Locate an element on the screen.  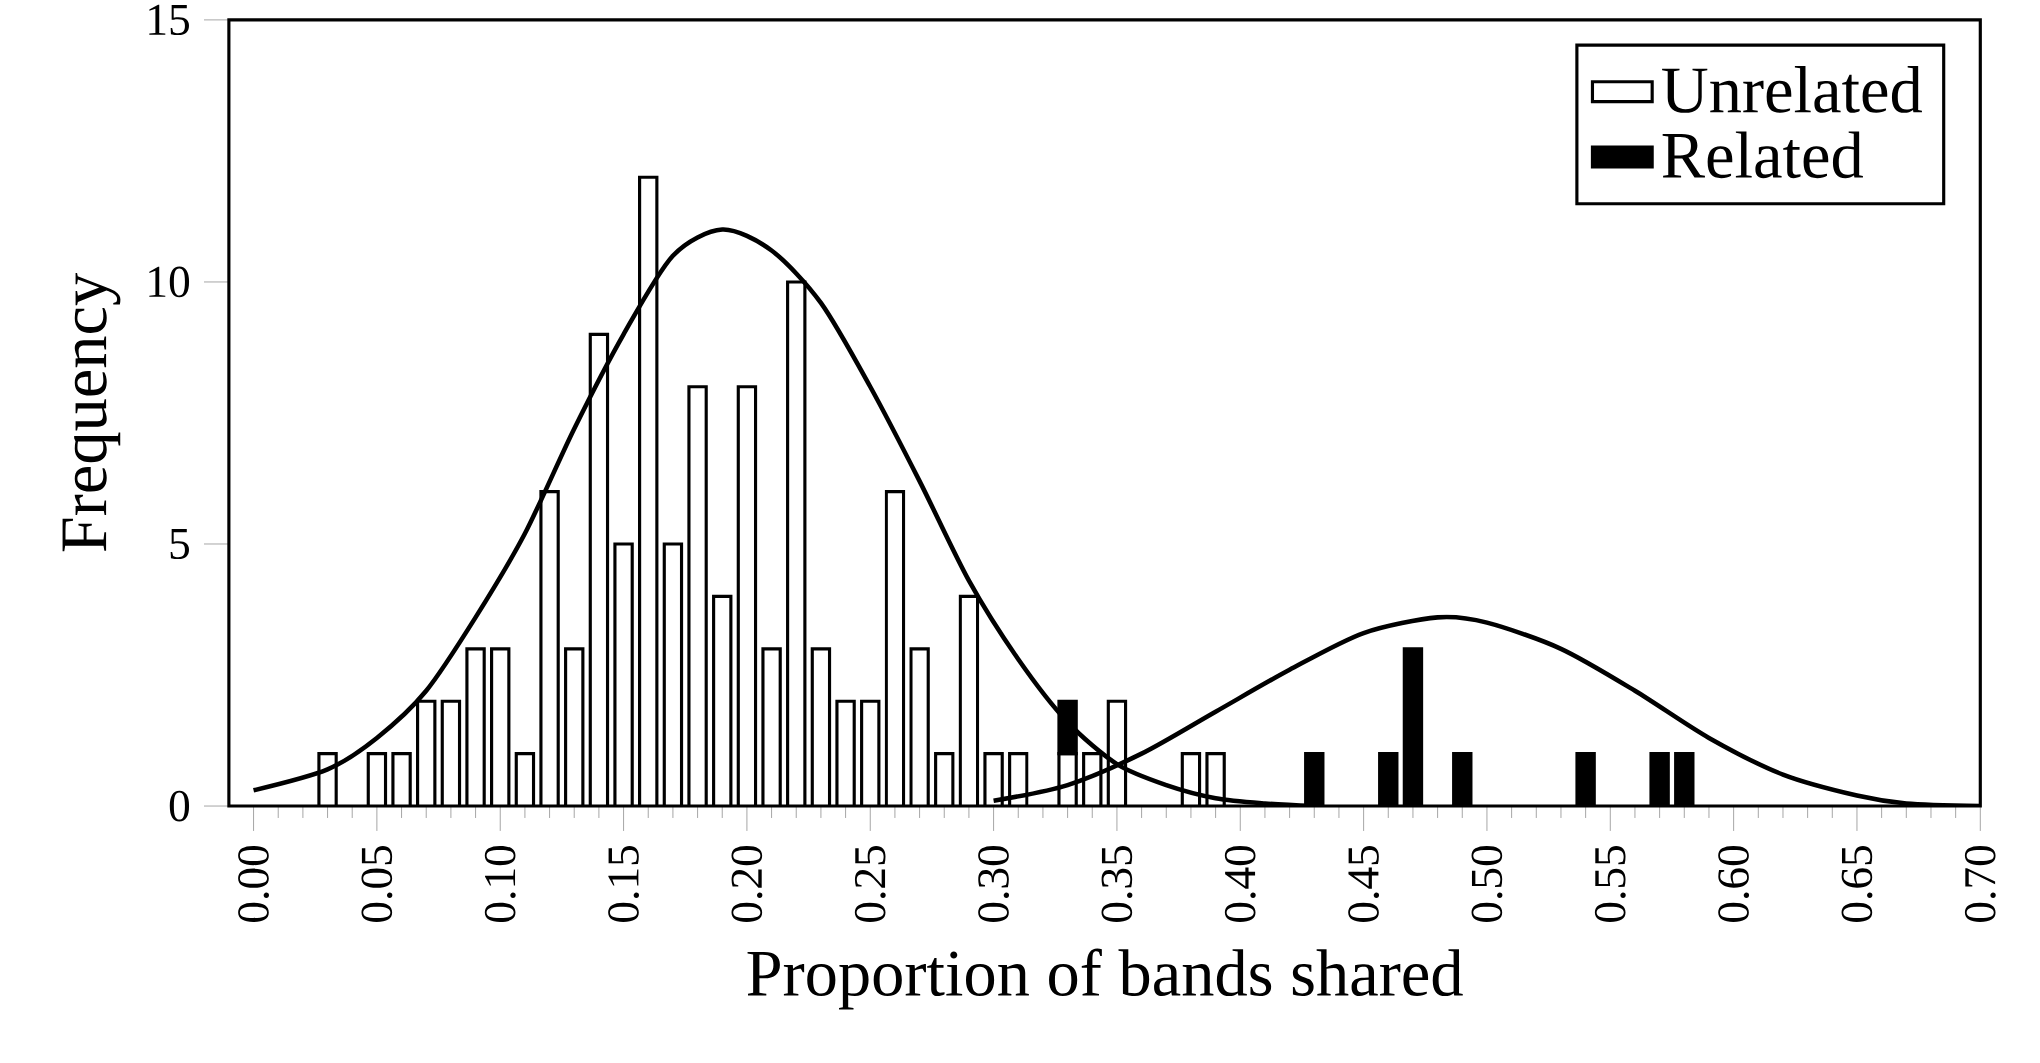
x-tick-label: 0.60 is located at coordinates (1734, 884).